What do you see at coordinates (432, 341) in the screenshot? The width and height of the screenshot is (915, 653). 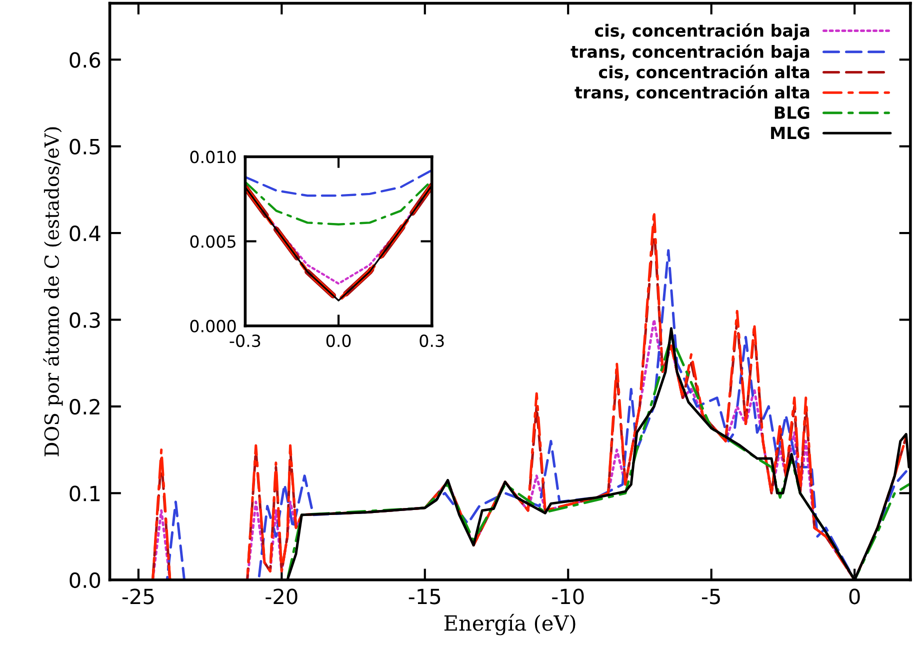 I see `x-tick-label: 0.3` at bounding box center [432, 341].